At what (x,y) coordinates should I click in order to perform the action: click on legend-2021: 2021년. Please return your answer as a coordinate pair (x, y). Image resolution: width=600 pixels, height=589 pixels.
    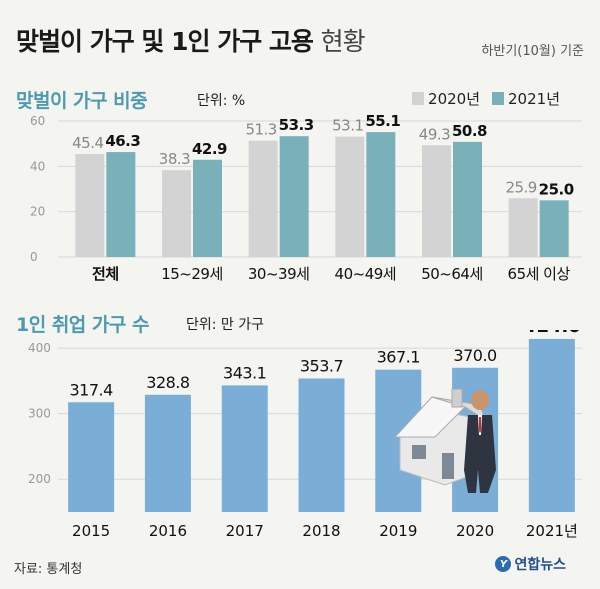
    Looking at the image, I should click on (526, 98).